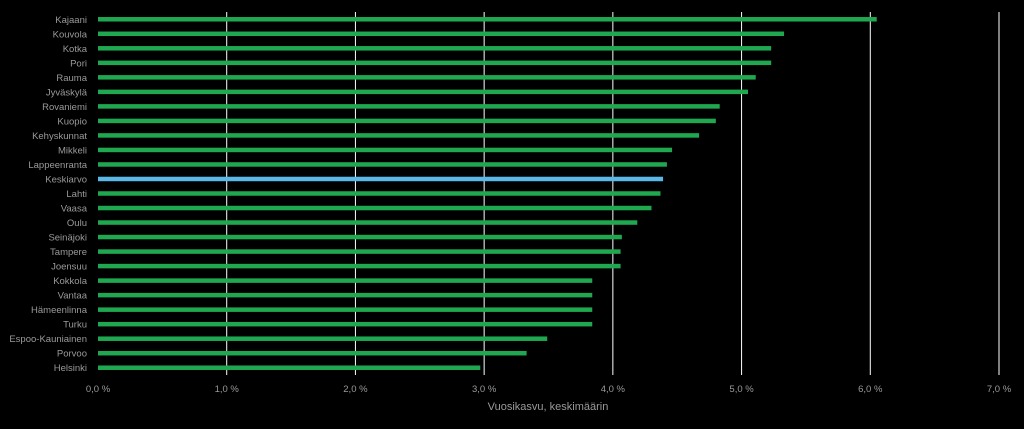 This screenshot has width=1024, height=429. What do you see at coordinates (71, 78) in the screenshot?
I see `category-label: Rauma` at bounding box center [71, 78].